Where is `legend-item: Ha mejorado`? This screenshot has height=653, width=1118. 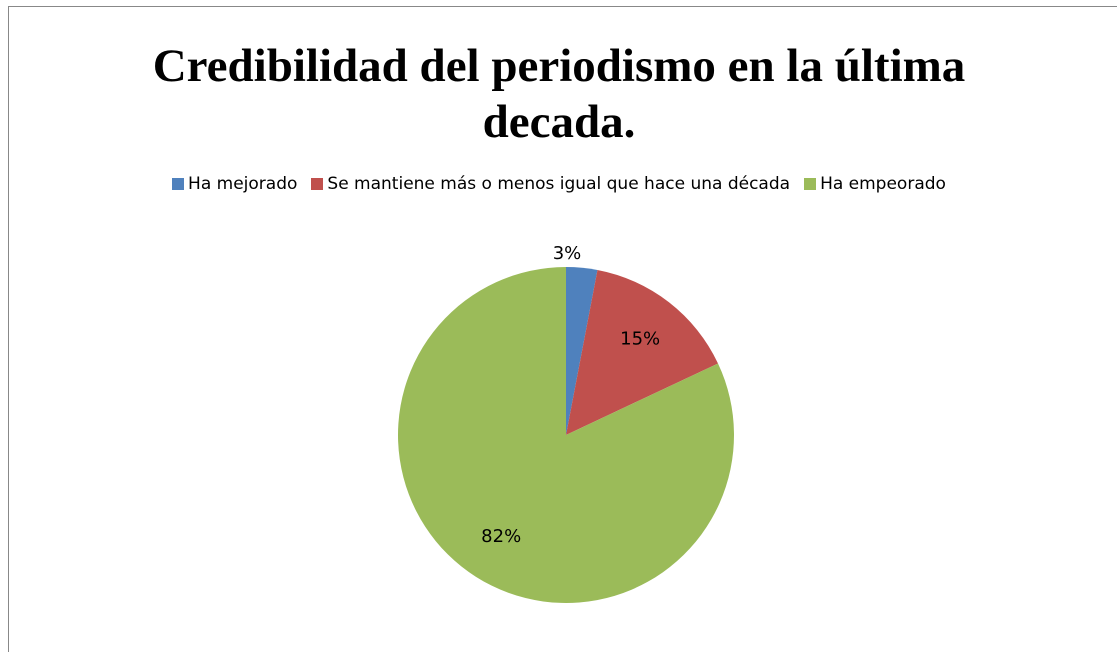
legend-item: Ha mejorado is located at coordinates (234, 184).